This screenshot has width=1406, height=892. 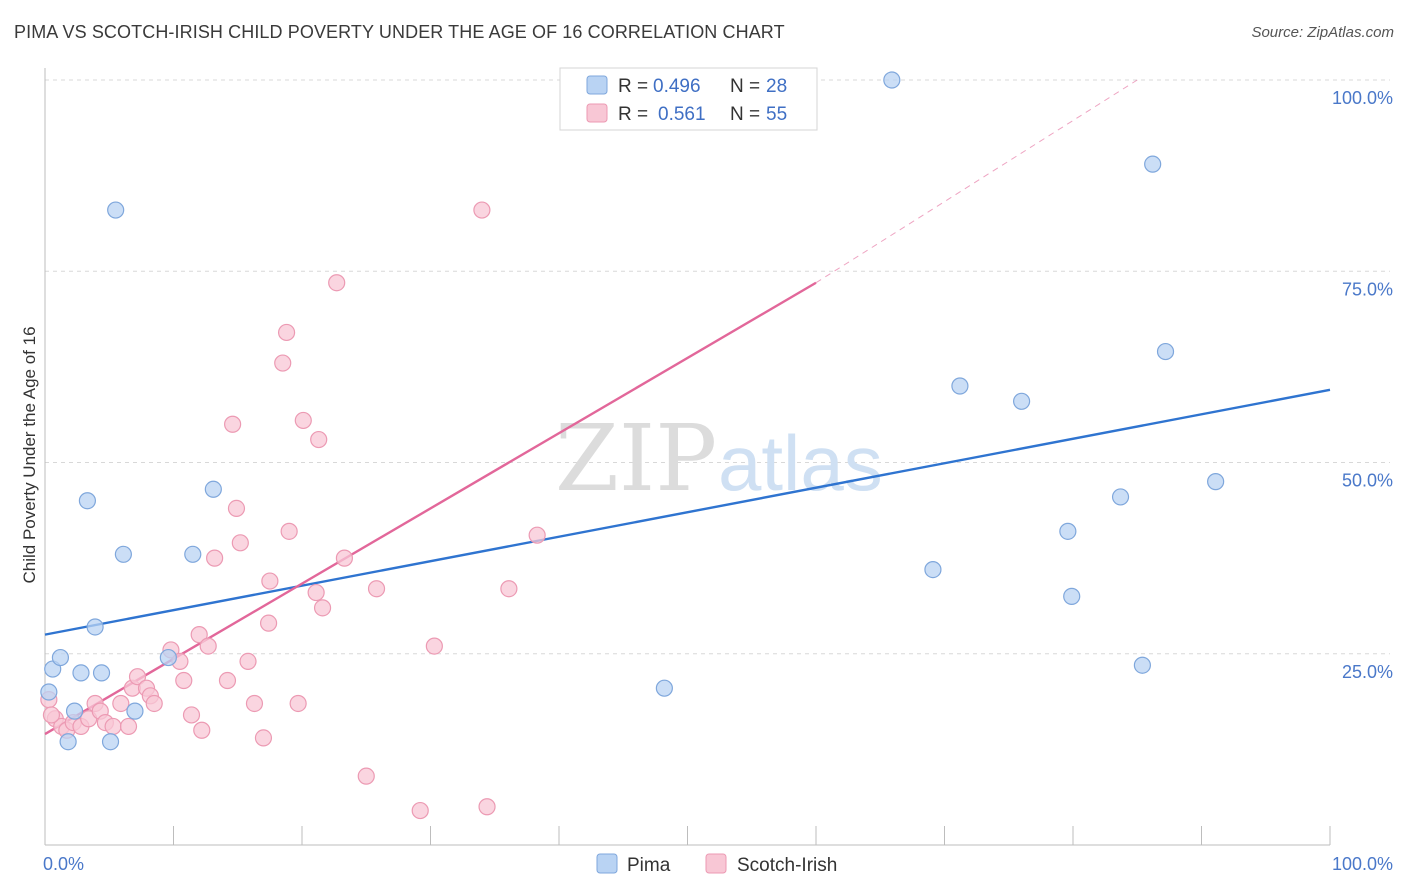 I want to click on y-tick-label-100: 100.0%, so click(x=1362, y=98).